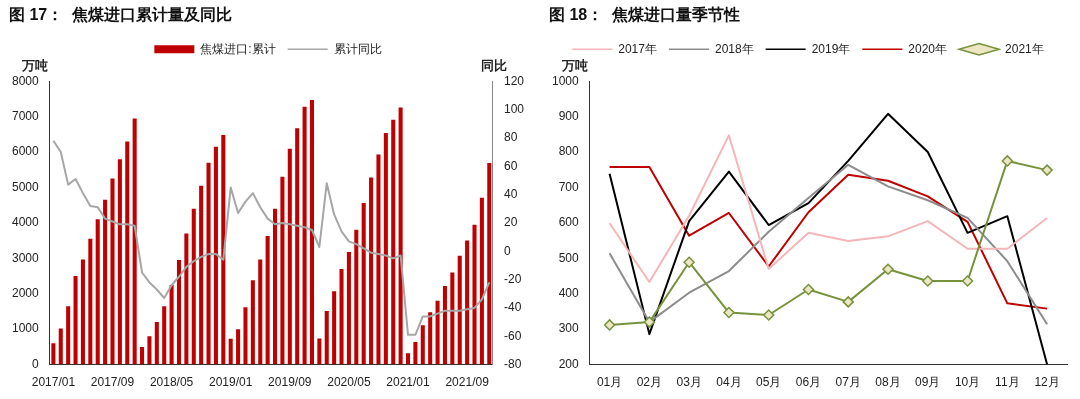  I want to click on x-tick-label: 10月, so click(967, 382).